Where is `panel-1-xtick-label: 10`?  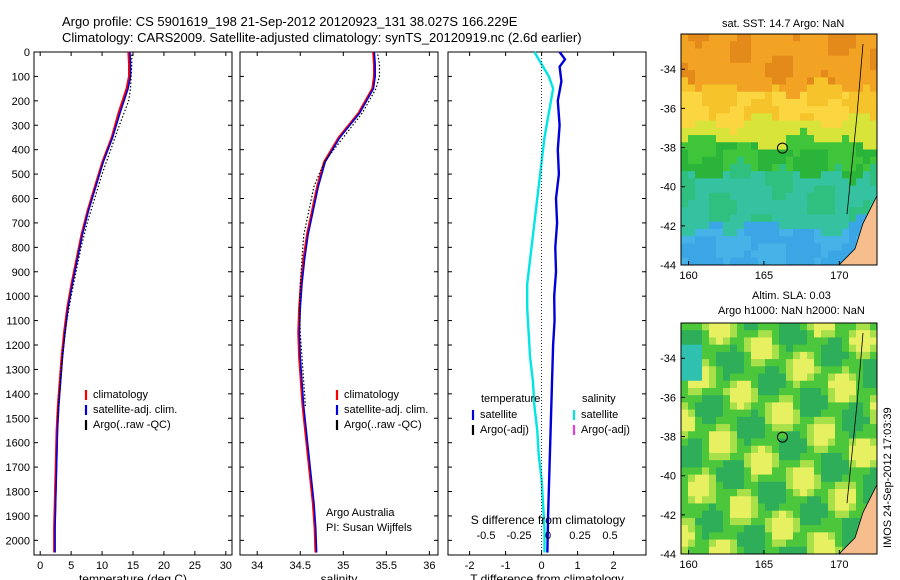
panel-1-xtick-label: 10 is located at coordinates (102, 566).